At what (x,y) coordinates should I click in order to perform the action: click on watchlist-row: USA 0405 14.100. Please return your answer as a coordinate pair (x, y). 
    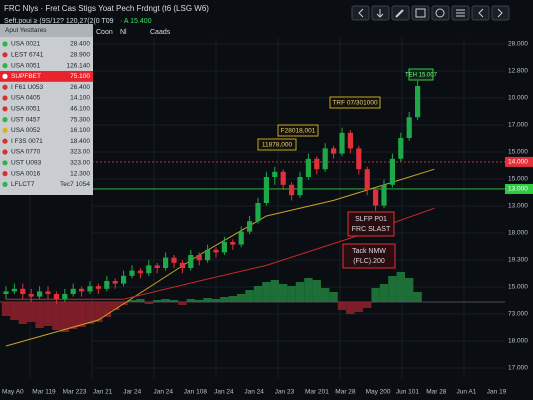
    Looking at the image, I should click on (46, 98).